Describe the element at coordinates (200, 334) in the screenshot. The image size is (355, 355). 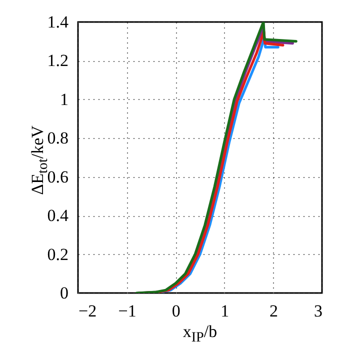
I see `x-axis-title: x$_{IP}$/b` at that location.